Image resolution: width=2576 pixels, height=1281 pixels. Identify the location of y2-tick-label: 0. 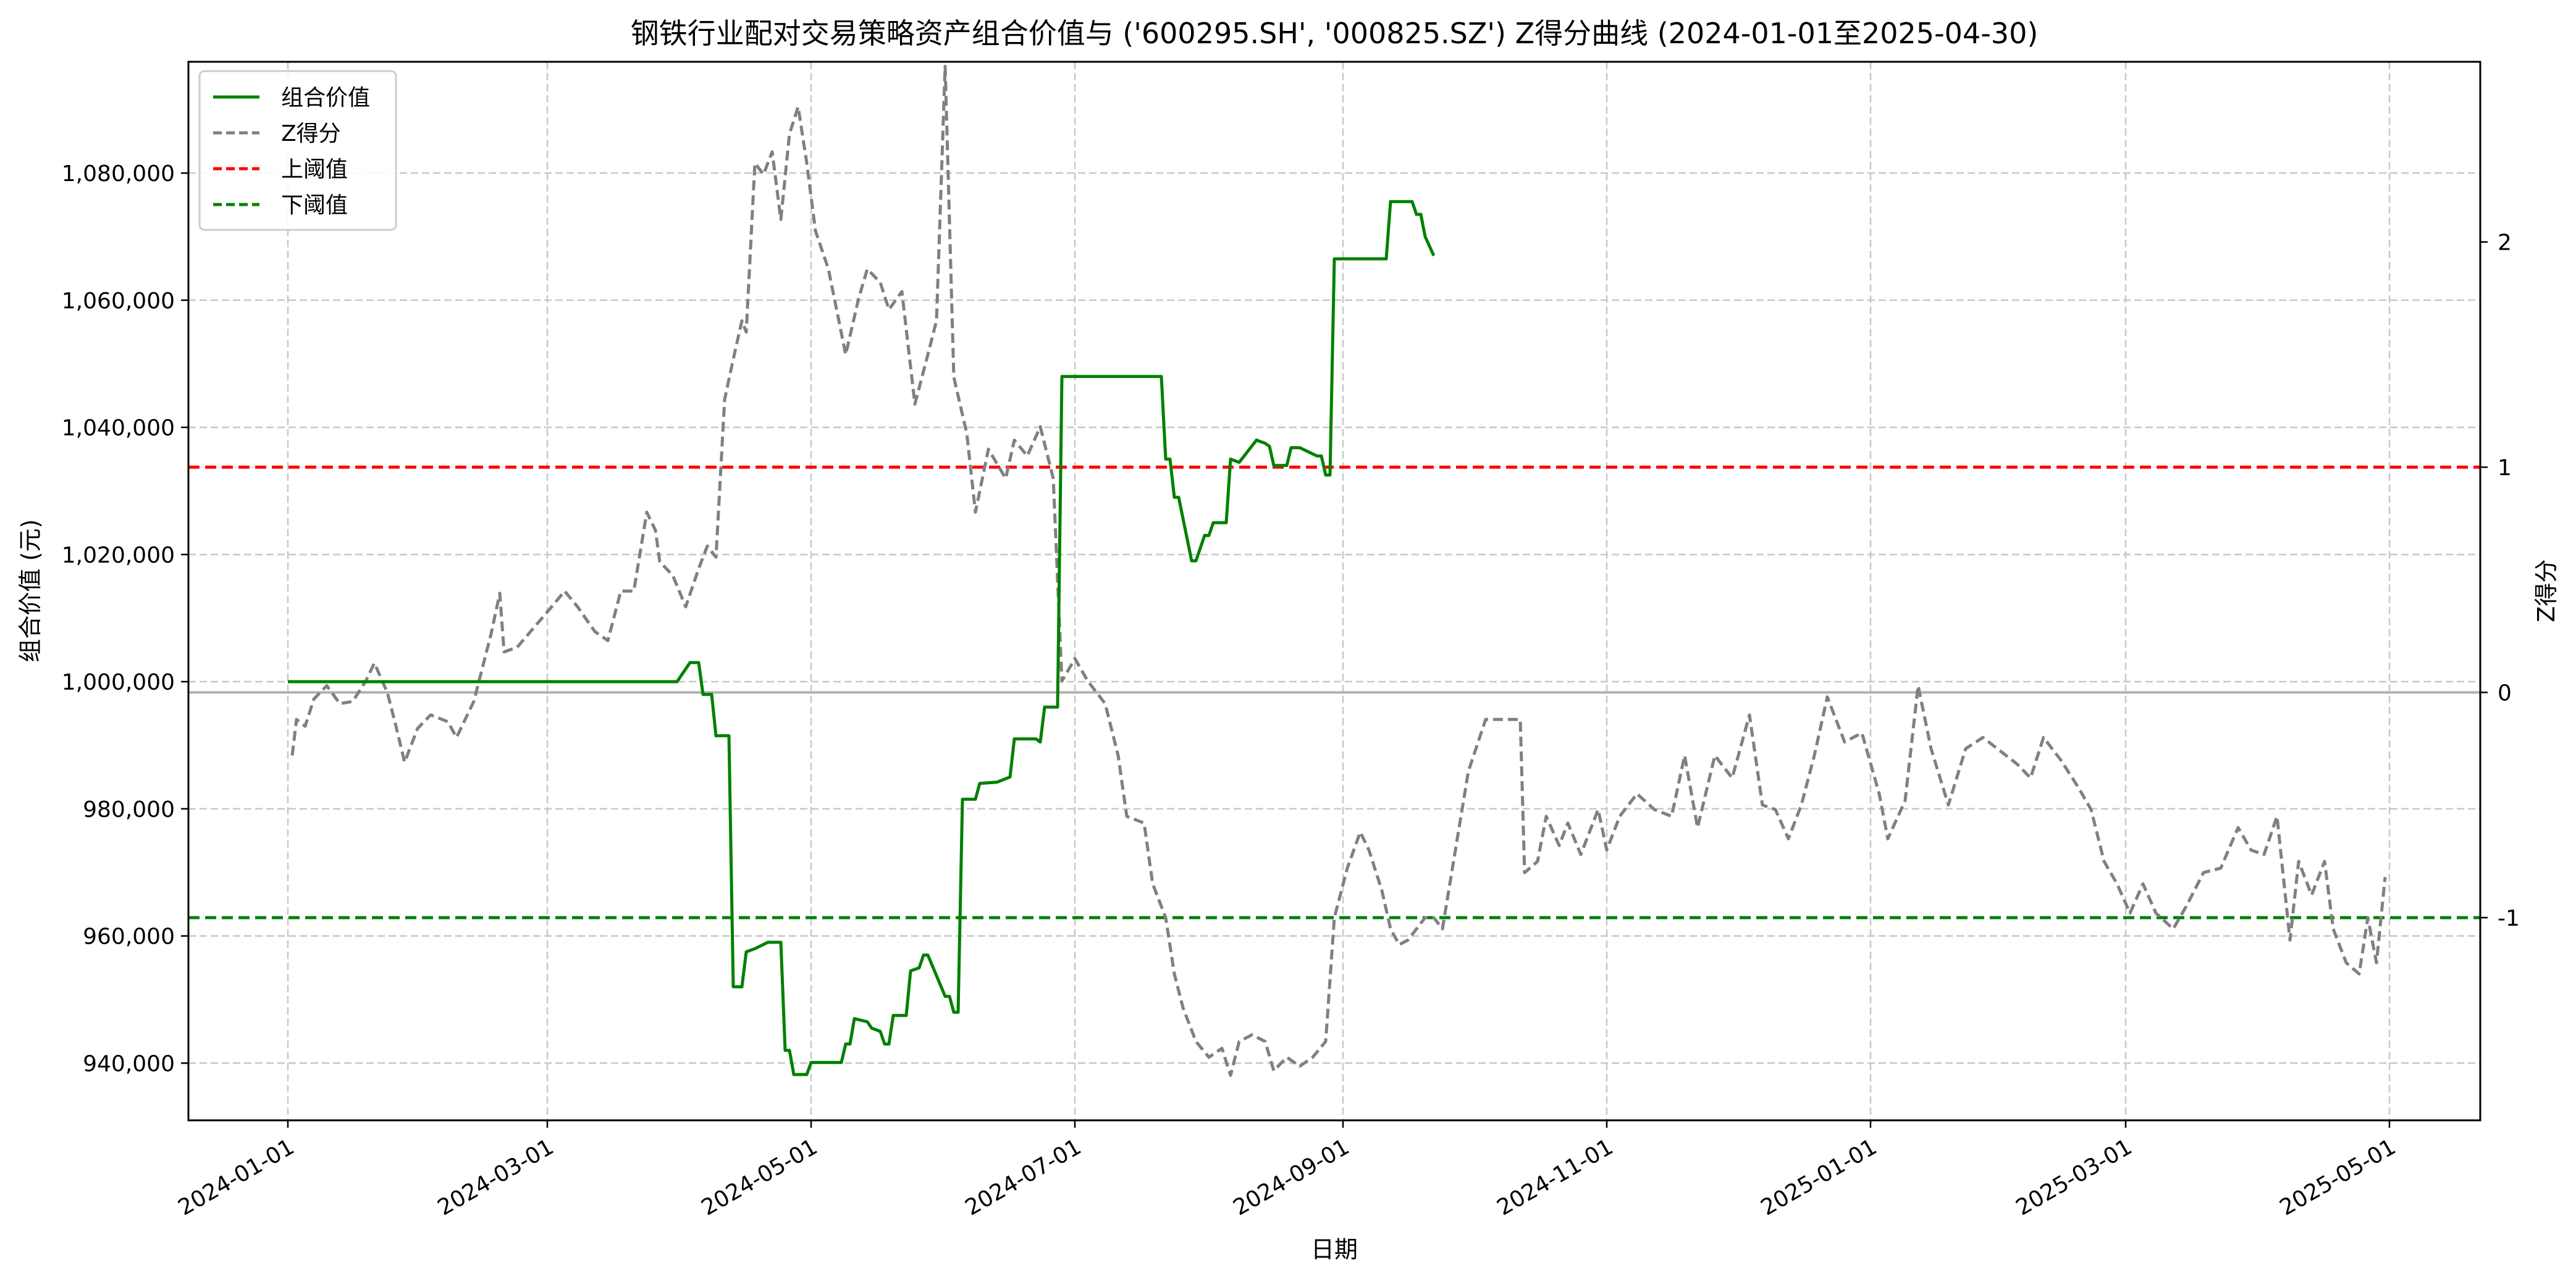
(2505, 693).